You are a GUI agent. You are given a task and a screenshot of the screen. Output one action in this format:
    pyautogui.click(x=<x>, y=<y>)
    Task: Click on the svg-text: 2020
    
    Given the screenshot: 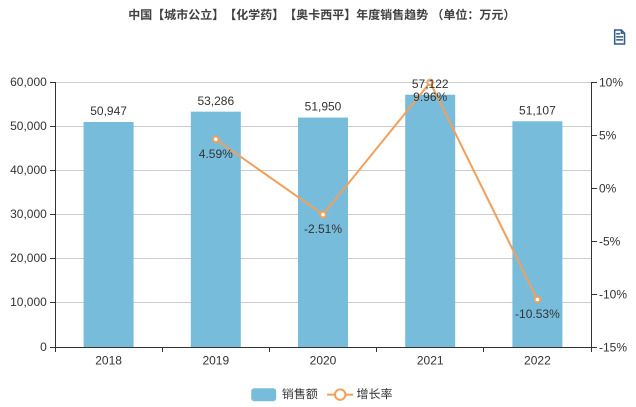 What is the action you would take?
    pyautogui.click(x=323, y=360)
    